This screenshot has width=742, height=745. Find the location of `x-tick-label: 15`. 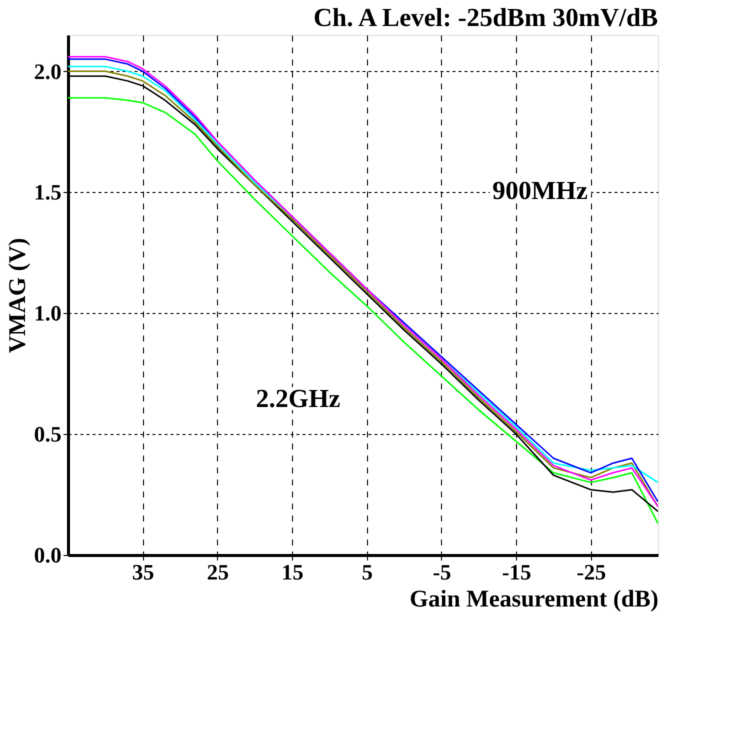

x-tick-label: 15 is located at coordinates (293, 572).